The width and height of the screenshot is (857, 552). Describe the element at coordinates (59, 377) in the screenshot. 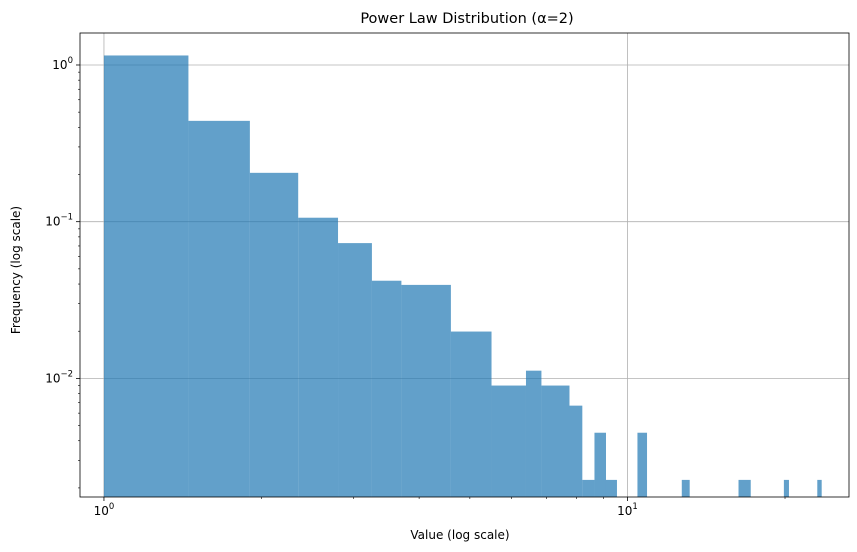

I see `y-tick-label: 10⁻²` at that location.